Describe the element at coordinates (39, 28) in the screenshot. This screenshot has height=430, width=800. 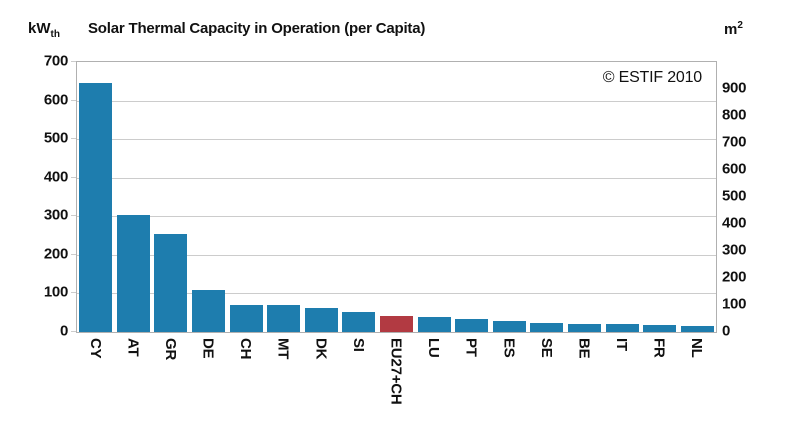
I see `left-axis-unit-base: kW` at that location.